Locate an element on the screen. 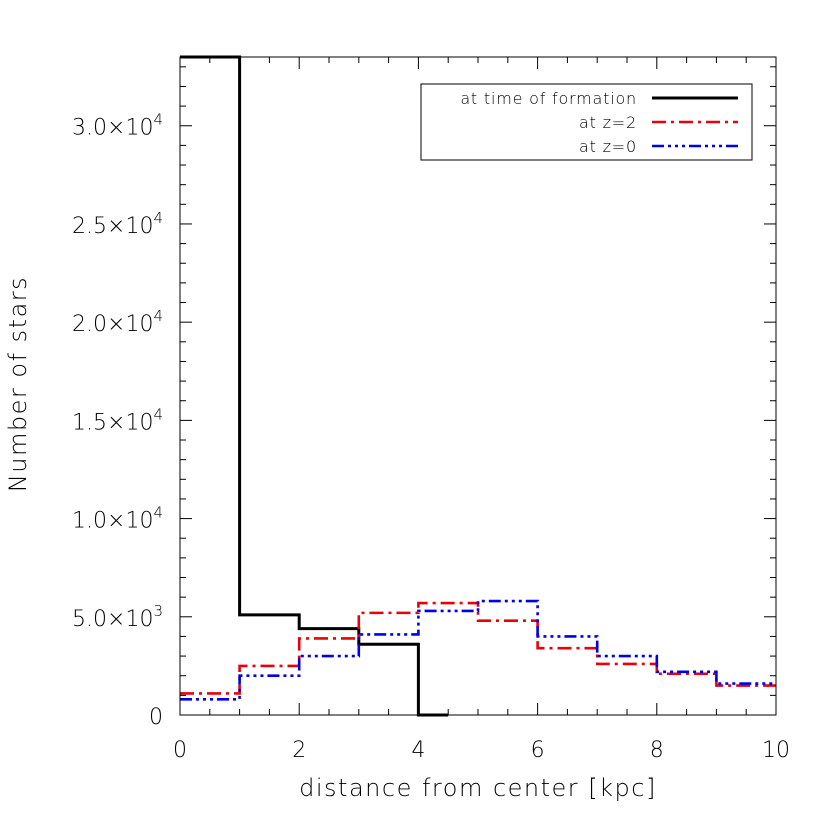 This screenshot has width=830, height=830. legend-label-2: at z=2 is located at coordinates (608, 122).